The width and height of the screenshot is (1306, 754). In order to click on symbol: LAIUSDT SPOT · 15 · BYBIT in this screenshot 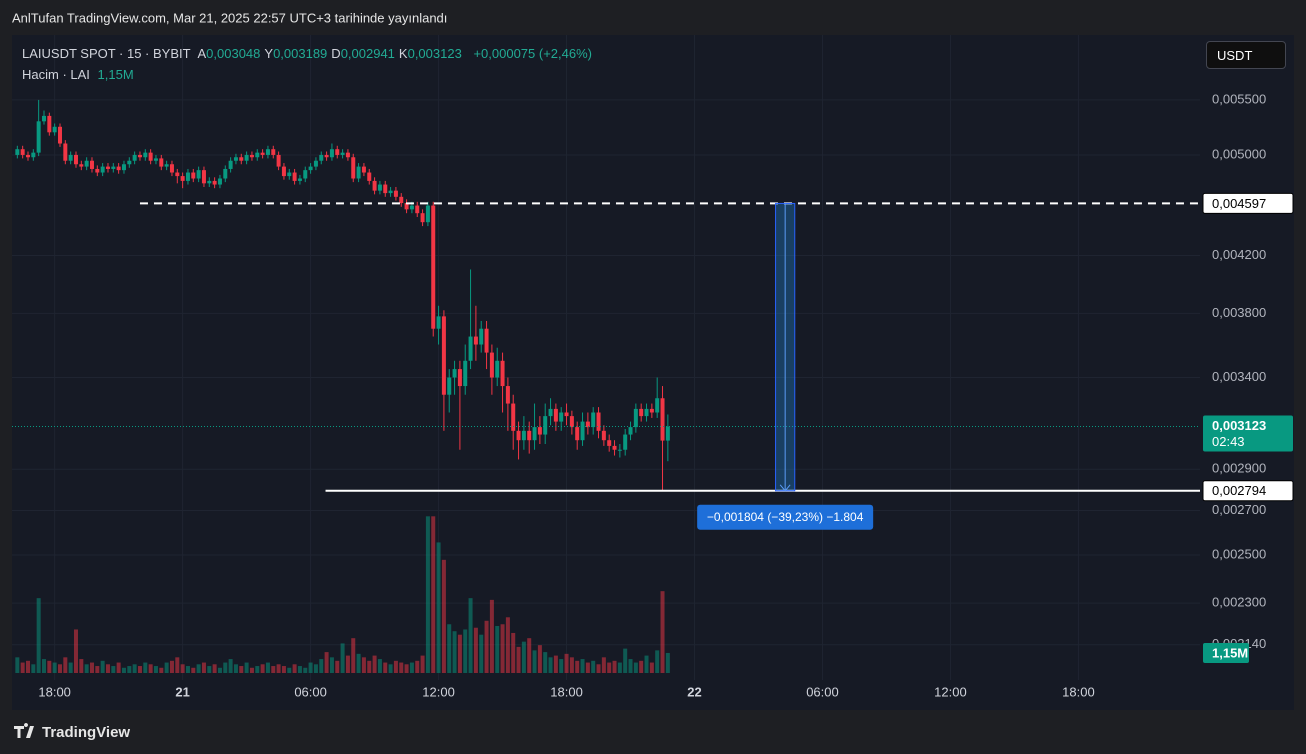, I will do `click(106, 53)`.